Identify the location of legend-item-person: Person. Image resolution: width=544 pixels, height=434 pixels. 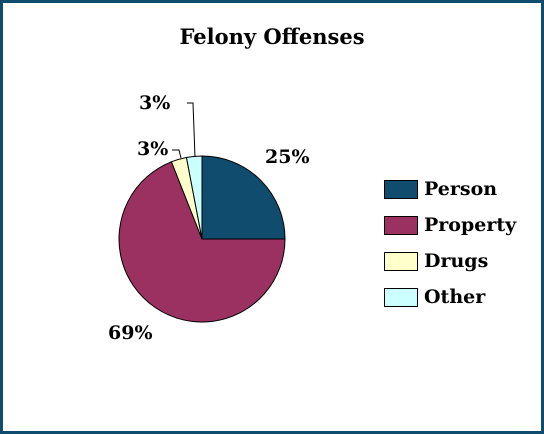
(450, 189).